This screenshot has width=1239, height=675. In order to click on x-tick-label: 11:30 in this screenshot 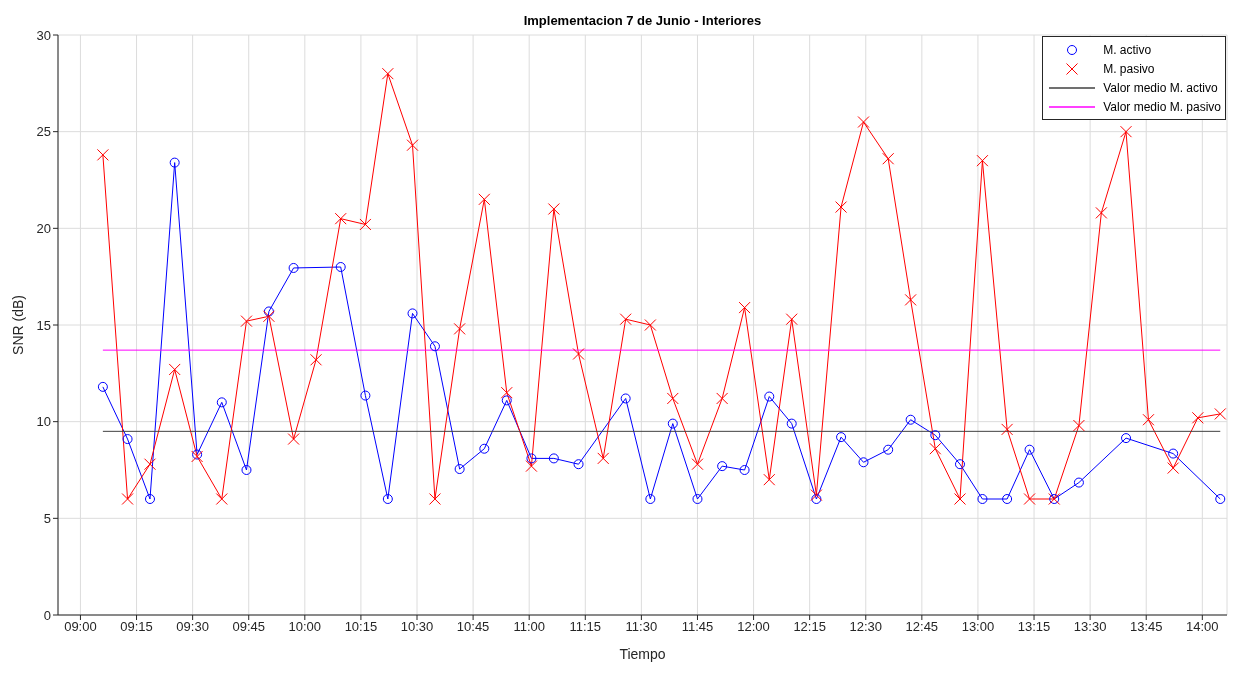, I will do `click(641, 627)`.